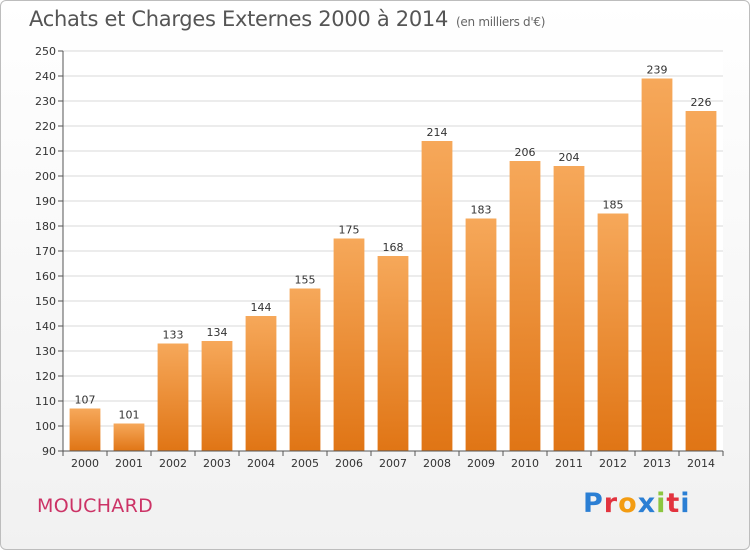 The height and width of the screenshot is (550, 750). I want to click on data-label-2003: 134, so click(217, 332).